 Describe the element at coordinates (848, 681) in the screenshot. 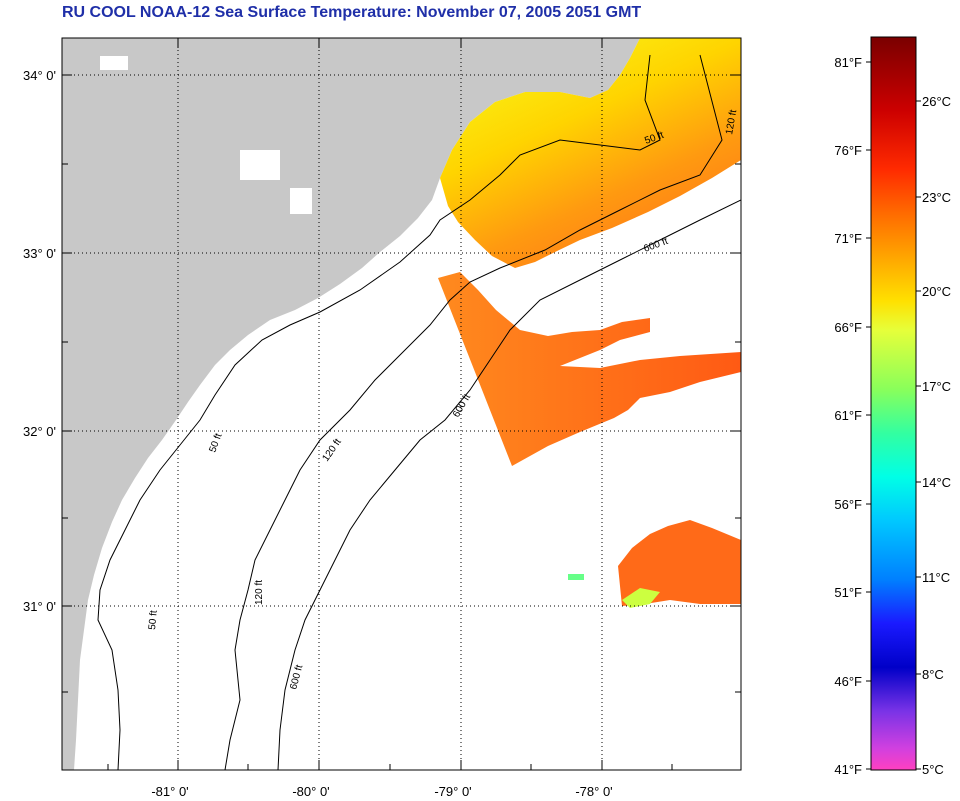

I see `cb-f-46: 46°F` at that location.